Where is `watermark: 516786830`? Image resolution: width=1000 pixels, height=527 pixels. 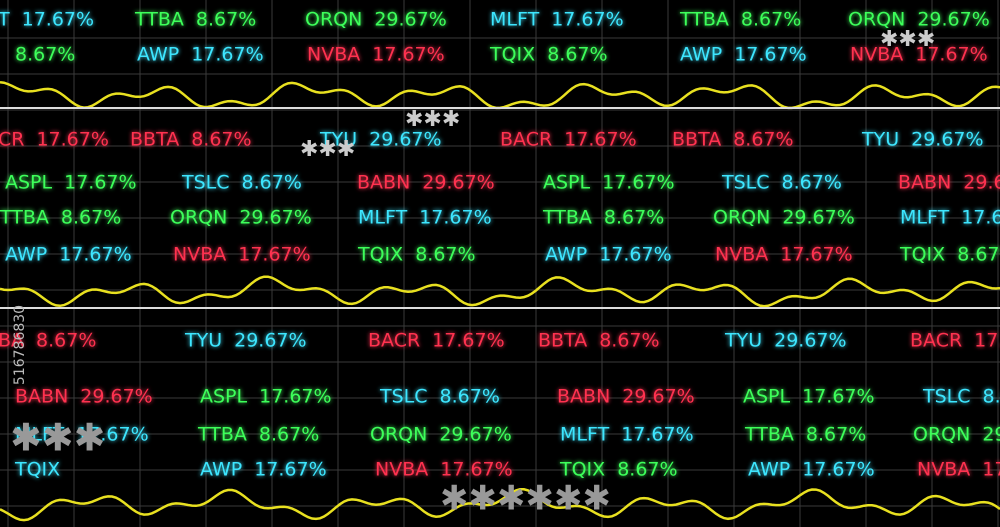
watermark: 516786830 is located at coordinates (20, 345).